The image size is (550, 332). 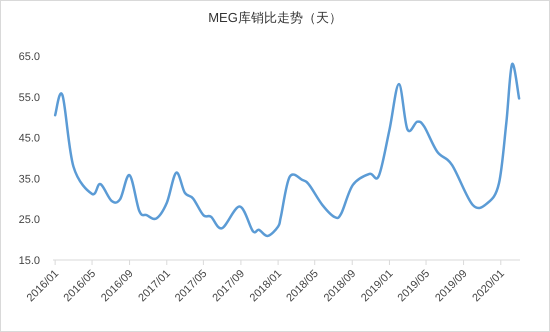 What do you see at coordinates (29, 220) in the screenshot?
I see `ytick: 25.0` at bounding box center [29, 220].